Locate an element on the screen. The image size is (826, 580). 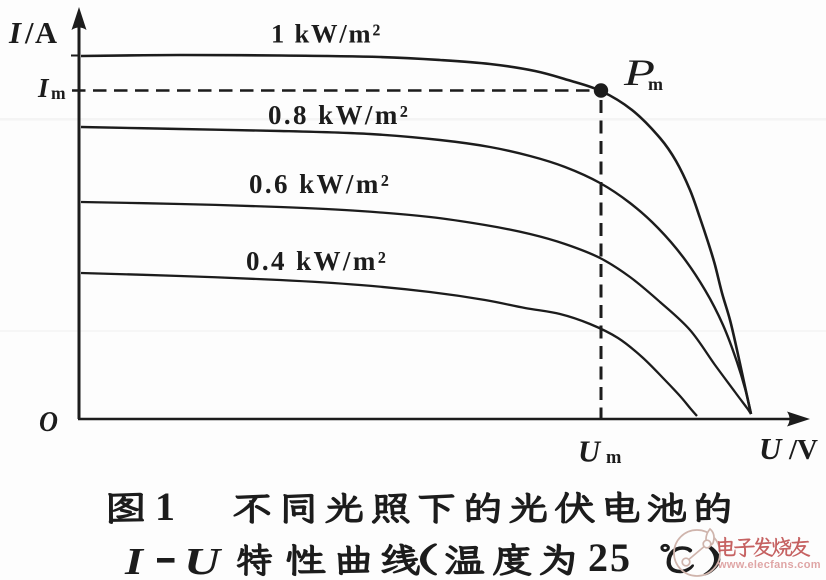
svg-text: 0.6 kW/m² is located at coordinates (320, 184).